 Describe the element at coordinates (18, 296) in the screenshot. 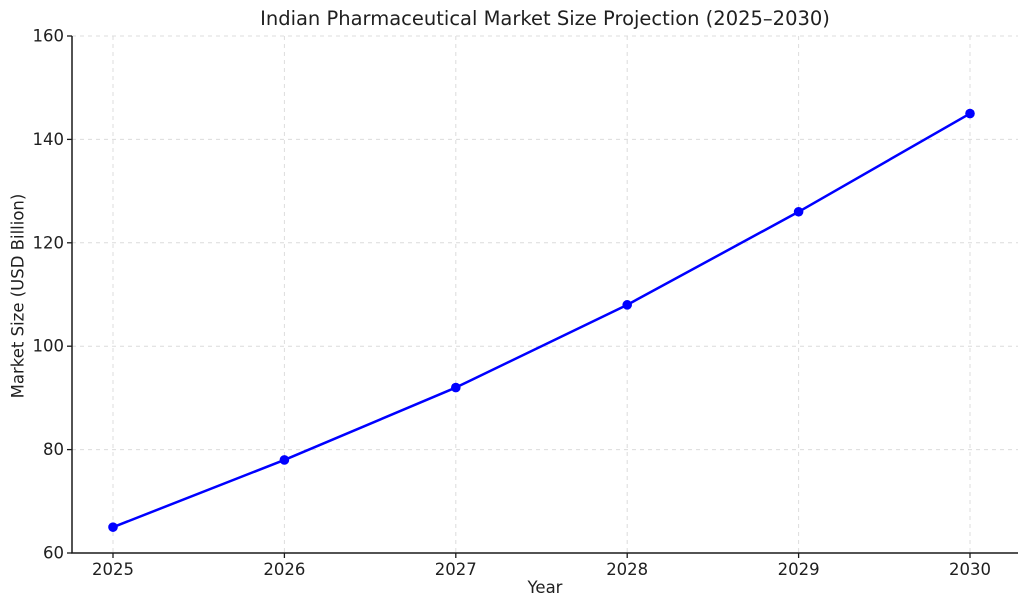

I see `y-axis-label: Market Size (USD Billion)` at that location.